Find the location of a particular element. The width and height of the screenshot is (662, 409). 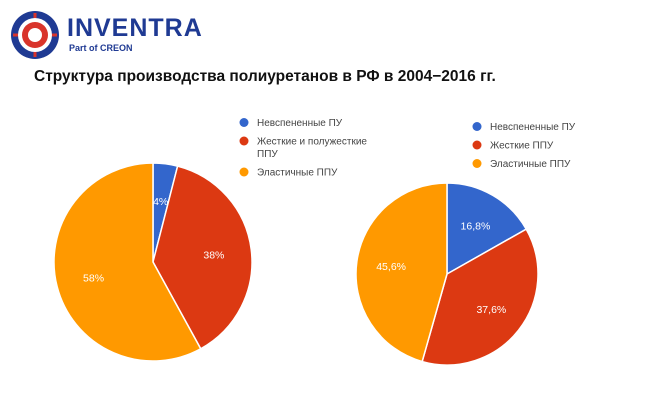

legend-item: Жесткие ППУ is located at coordinates (513, 146).